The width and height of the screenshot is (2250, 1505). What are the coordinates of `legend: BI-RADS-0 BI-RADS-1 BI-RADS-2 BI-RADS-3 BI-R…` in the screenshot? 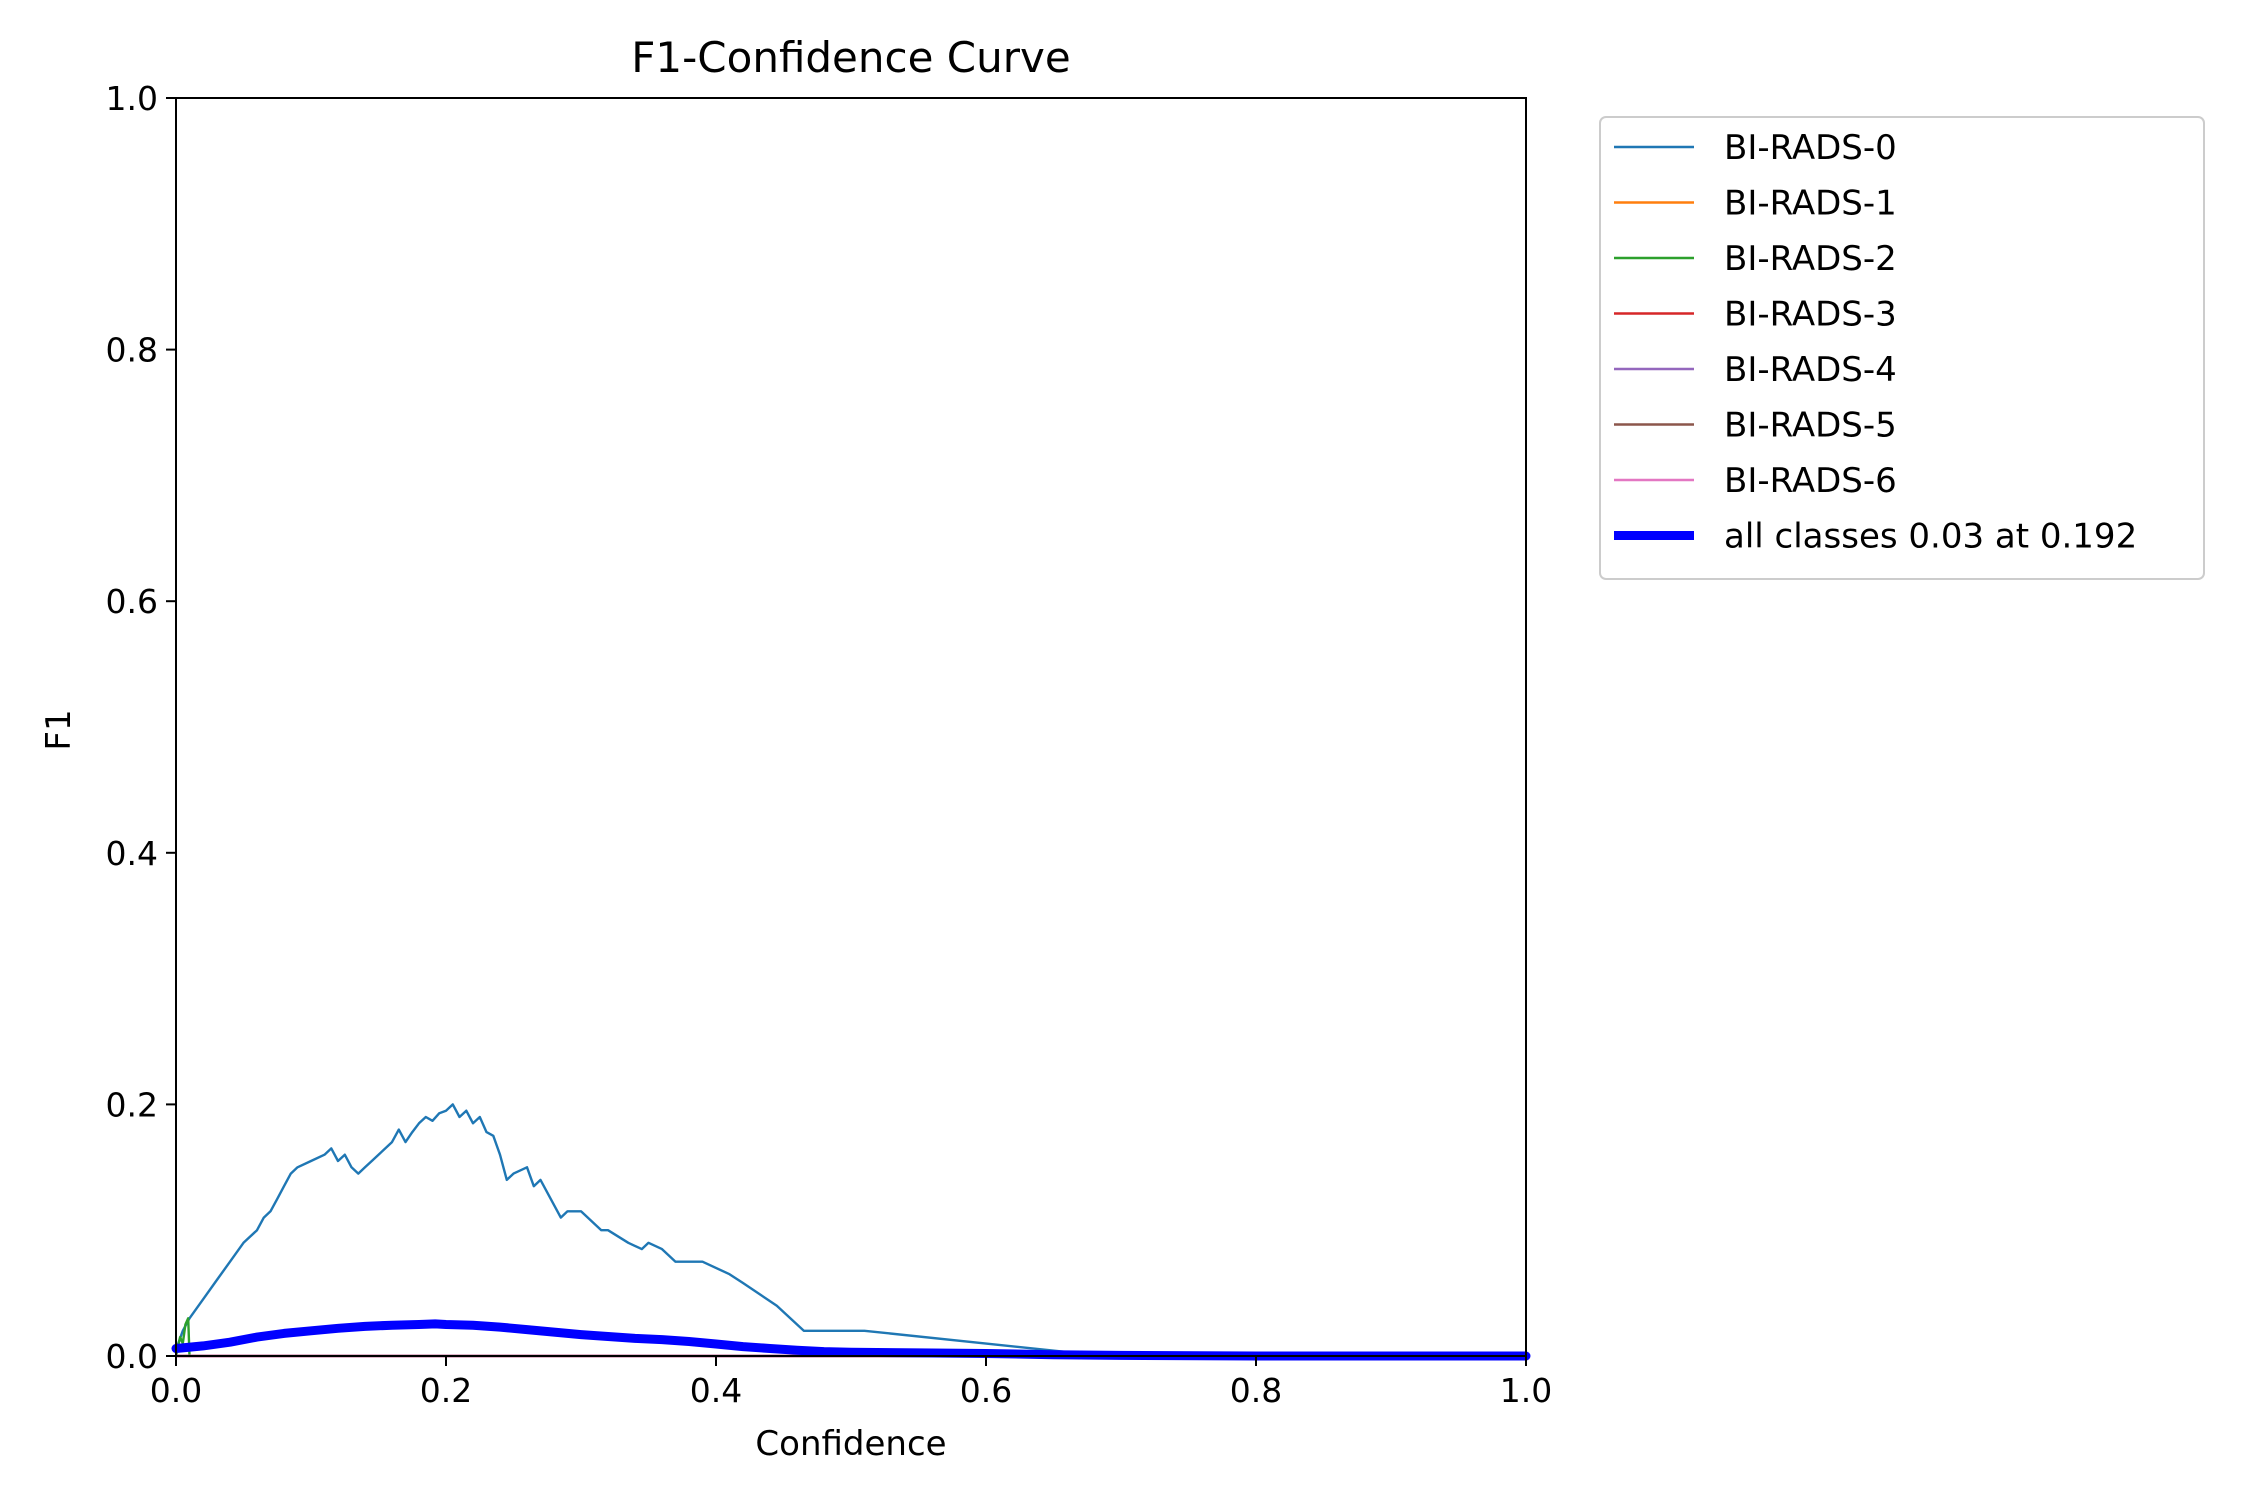 It's located at (1902, 348).